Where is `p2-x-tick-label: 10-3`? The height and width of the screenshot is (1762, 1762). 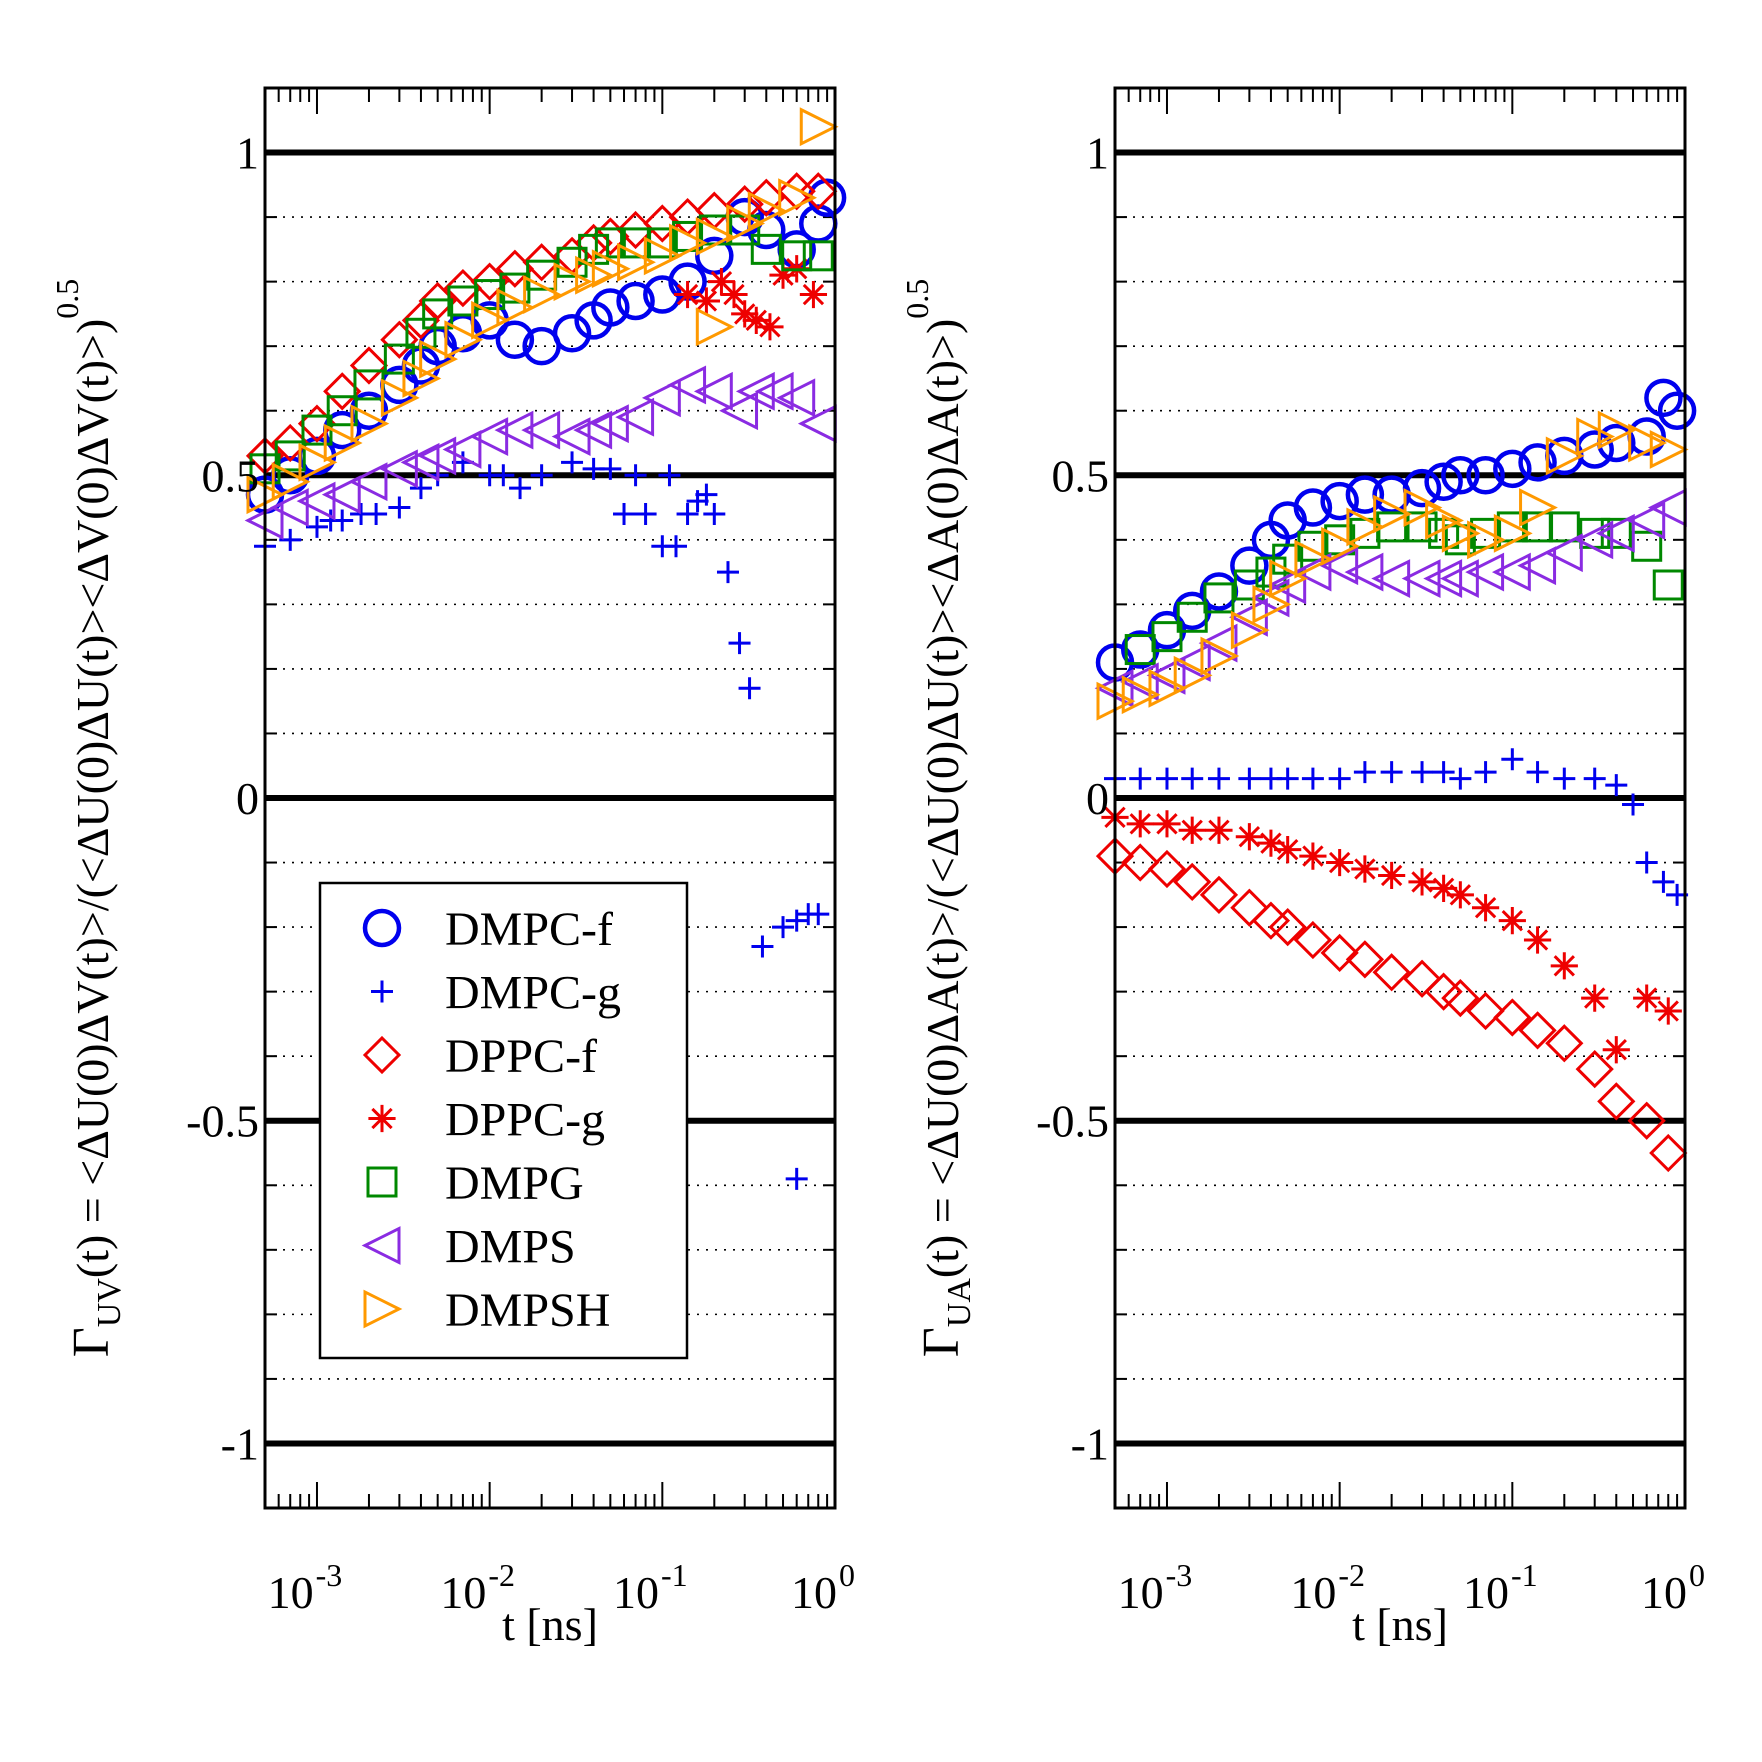
p2-x-tick-label: 10-3 is located at coordinates (1155, 1587).